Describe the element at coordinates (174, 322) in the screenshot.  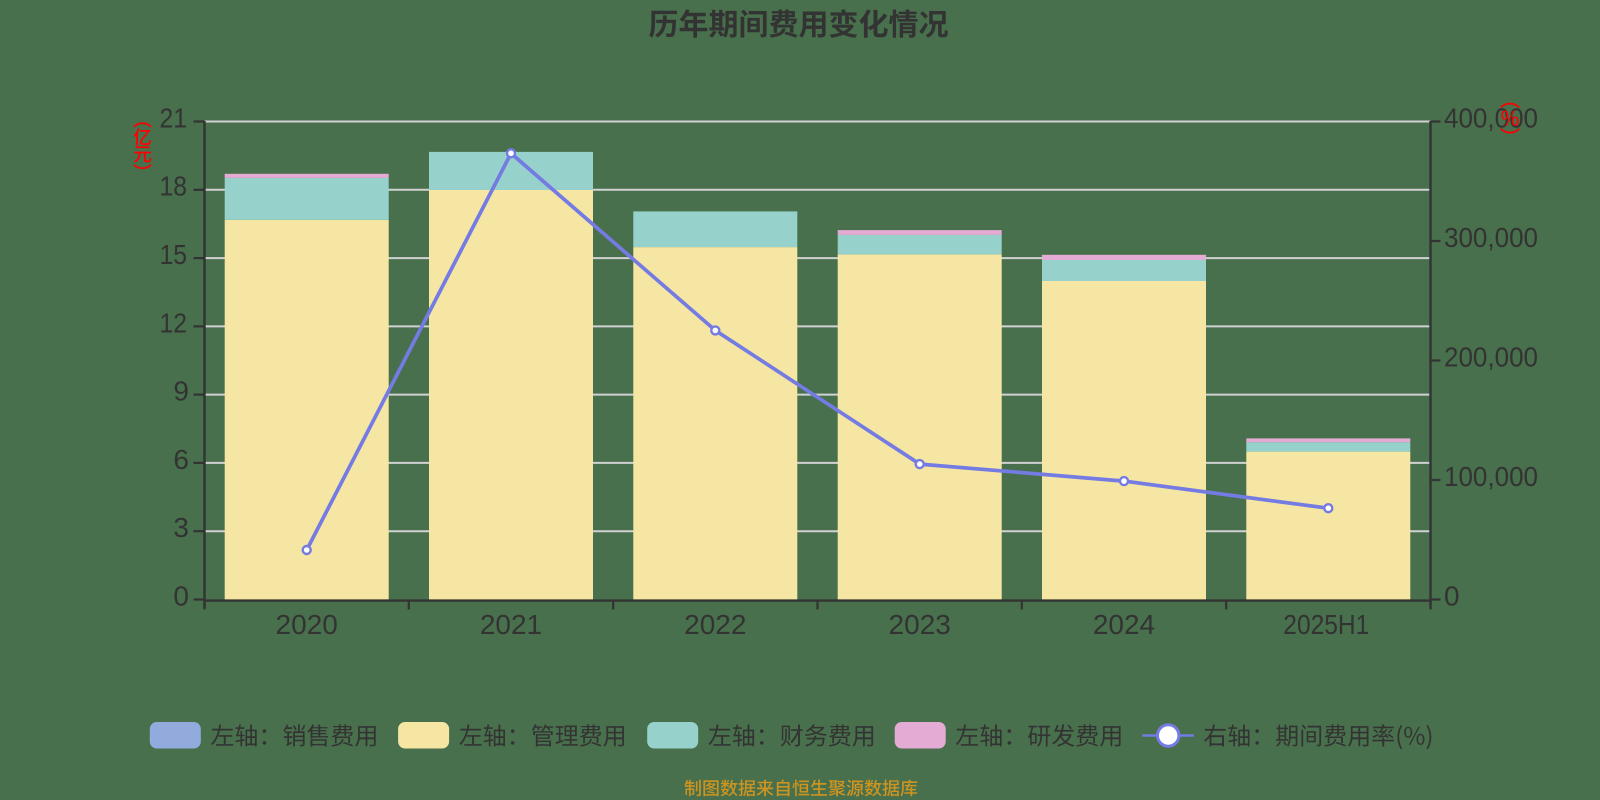
I see `svg-text: 12` at that location.